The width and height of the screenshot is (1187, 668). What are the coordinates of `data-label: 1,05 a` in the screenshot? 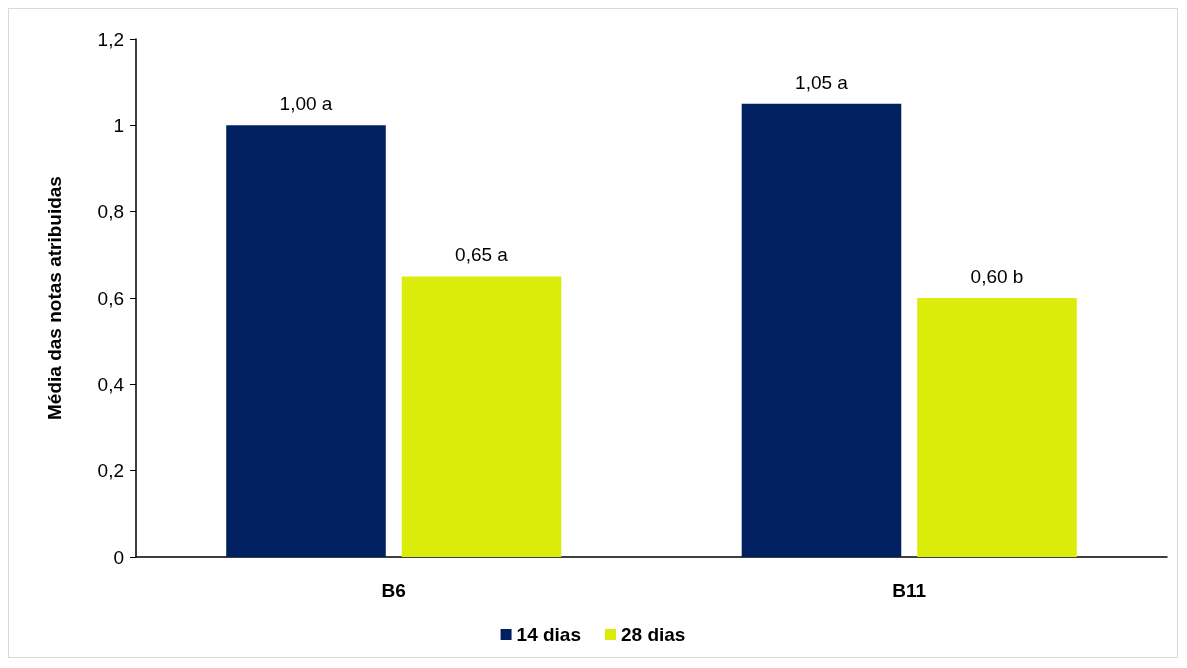 It's located at (822, 82).